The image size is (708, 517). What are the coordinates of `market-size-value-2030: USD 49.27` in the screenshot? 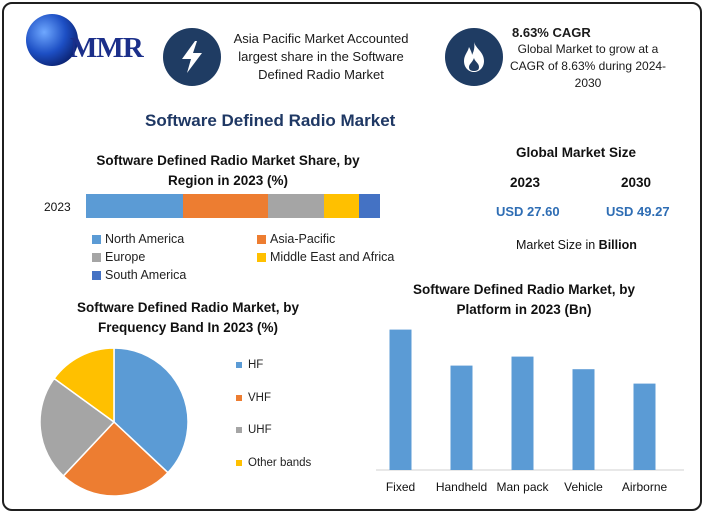 It's located at (638, 211).